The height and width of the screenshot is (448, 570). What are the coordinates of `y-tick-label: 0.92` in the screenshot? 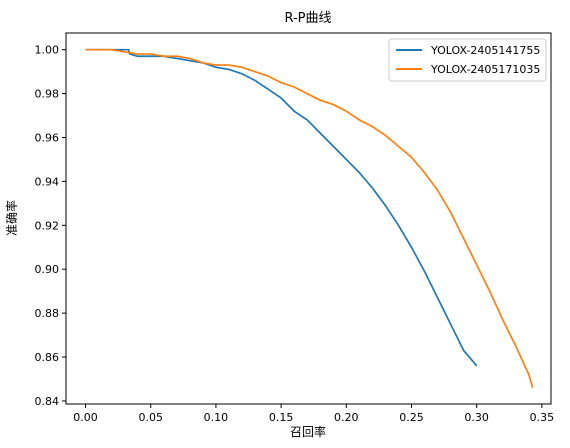 It's located at (47, 225).